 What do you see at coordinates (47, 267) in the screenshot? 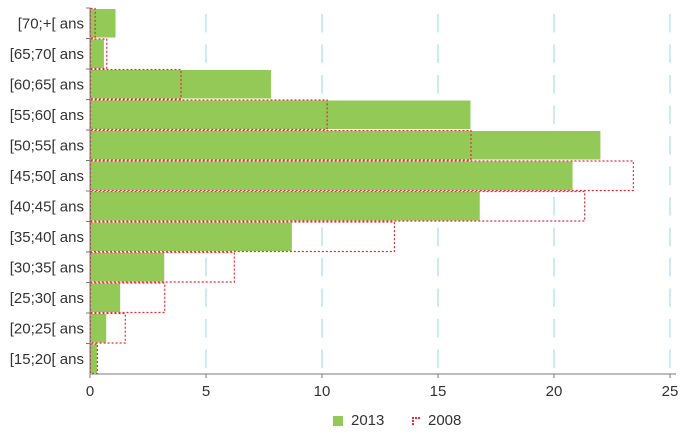
I see `y-tick-label: [30;35[ ans` at bounding box center [47, 267].